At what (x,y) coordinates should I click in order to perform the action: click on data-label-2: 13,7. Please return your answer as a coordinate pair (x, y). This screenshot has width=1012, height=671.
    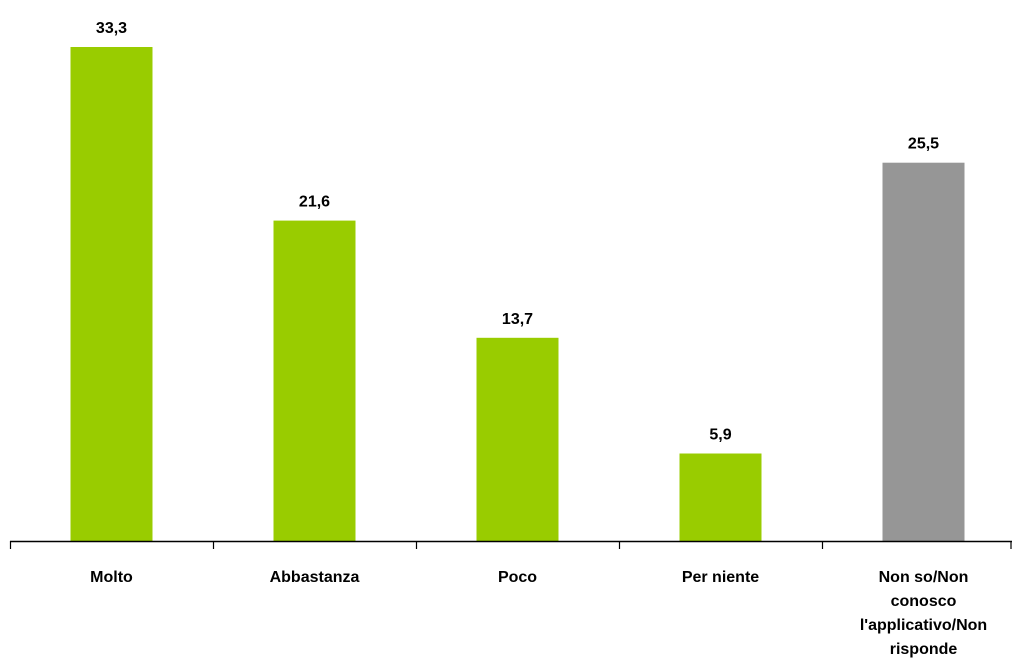
    Looking at the image, I should click on (517, 319).